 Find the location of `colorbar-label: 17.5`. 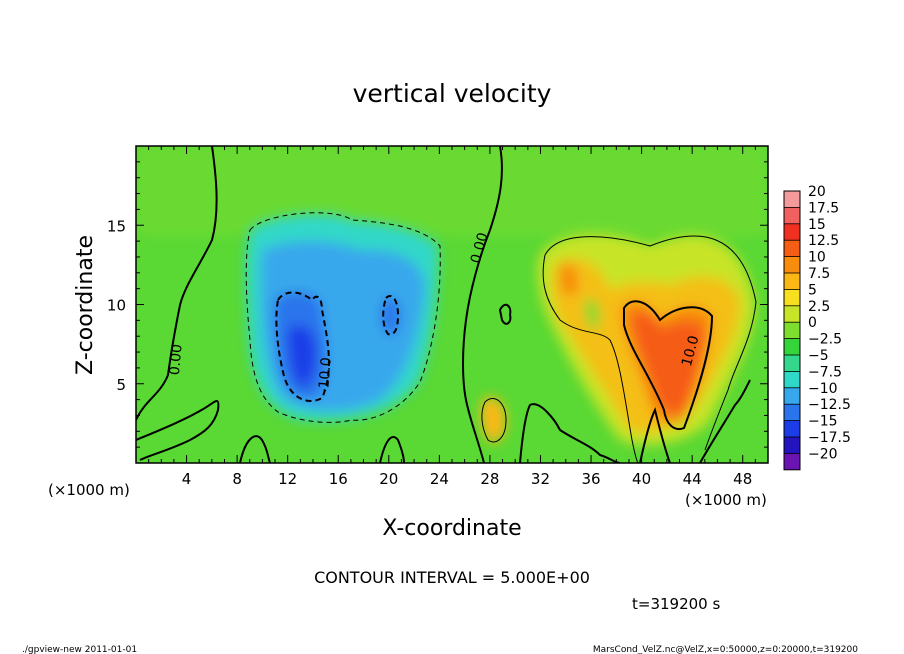

colorbar-label: 17.5 is located at coordinates (823, 208).